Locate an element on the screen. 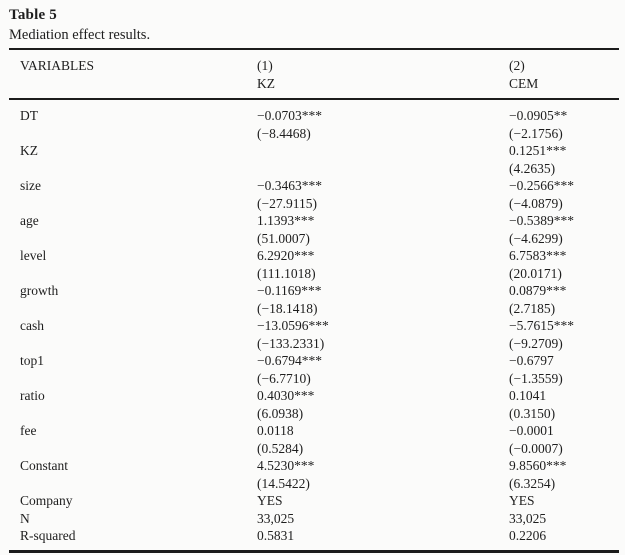 This screenshot has height=555, width=625. variable-label: Constant is located at coordinates (44, 465).